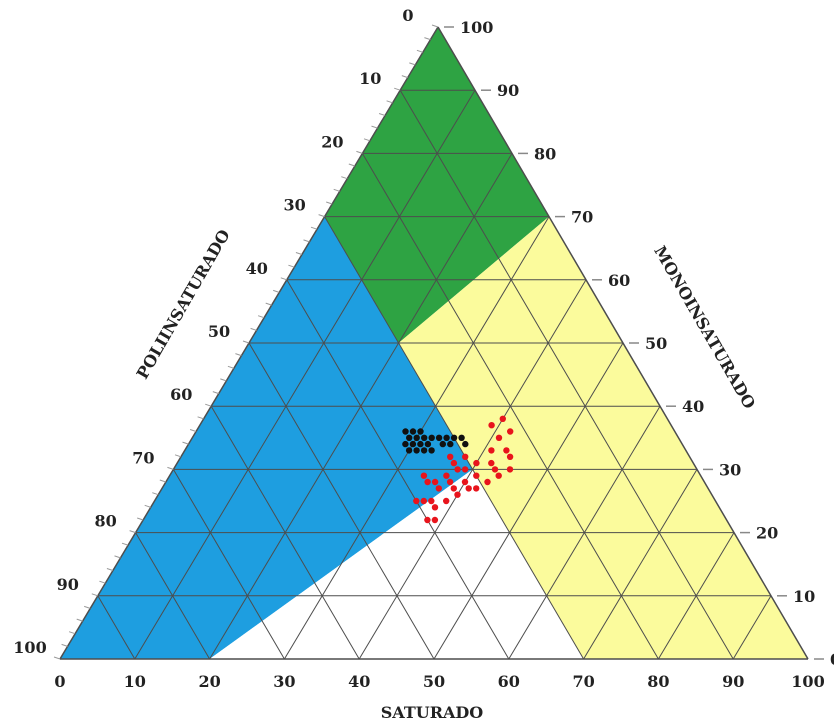 The width and height of the screenshot is (834, 724). What do you see at coordinates (658, 681) in the screenshot?
I see `tick-label-bottom: 80` at bounding box center [658, 681].